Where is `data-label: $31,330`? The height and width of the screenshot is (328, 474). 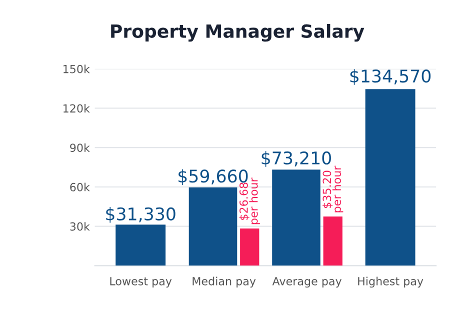 data-label: $31,330 is located at coordinates (141, 215).